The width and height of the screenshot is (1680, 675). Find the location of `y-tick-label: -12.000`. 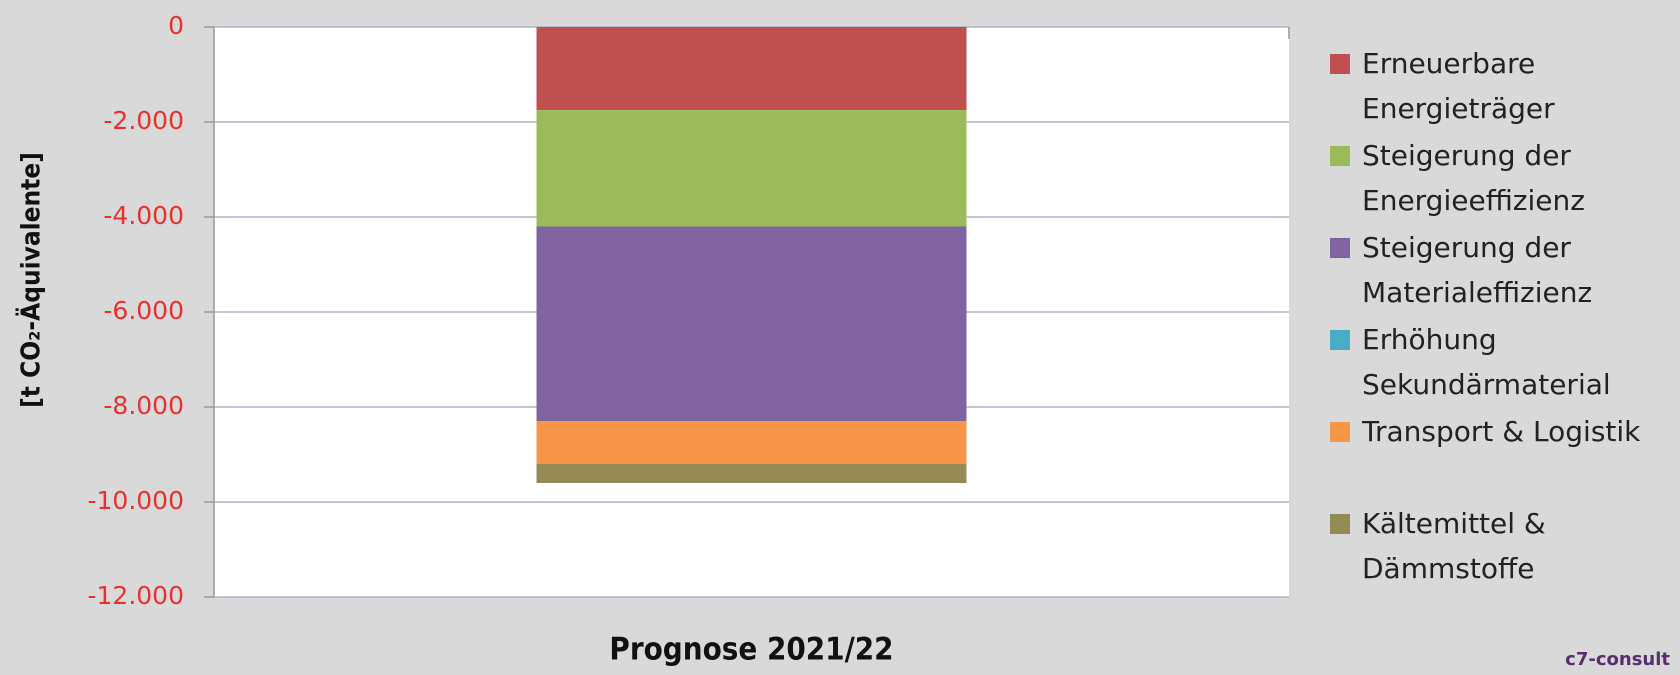

y-tick-label: -12.000 is located at coordinates (136, 595).